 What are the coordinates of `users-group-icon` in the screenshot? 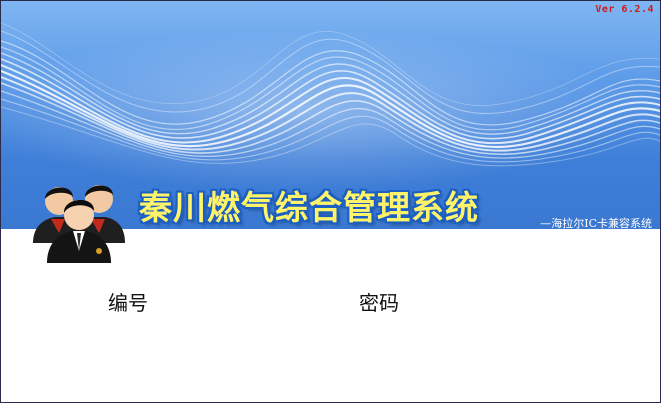 It's located at (79, 224).